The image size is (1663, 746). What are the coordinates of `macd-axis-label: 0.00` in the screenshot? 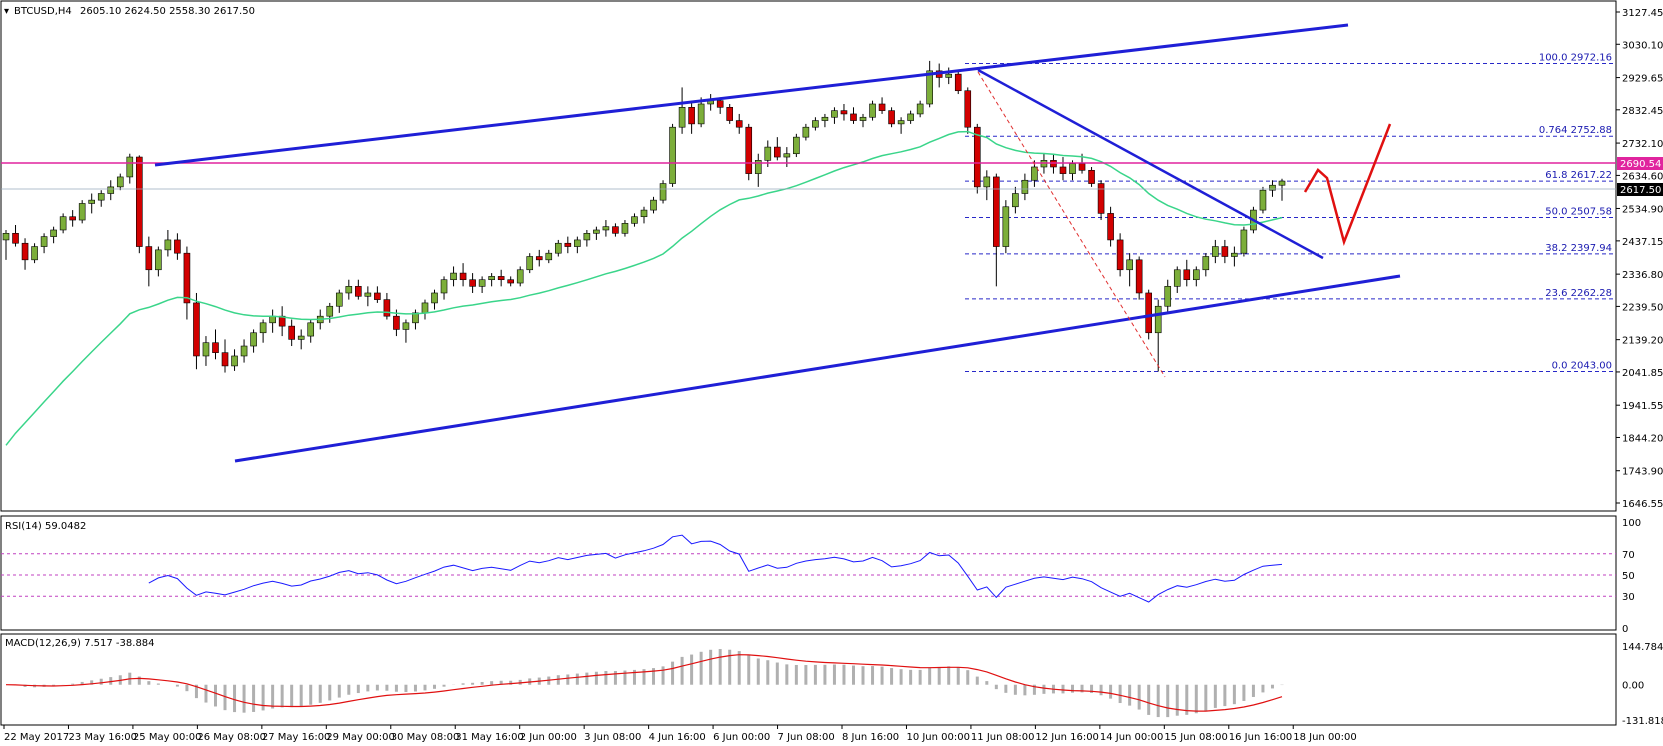 It's located at (1633, 686).